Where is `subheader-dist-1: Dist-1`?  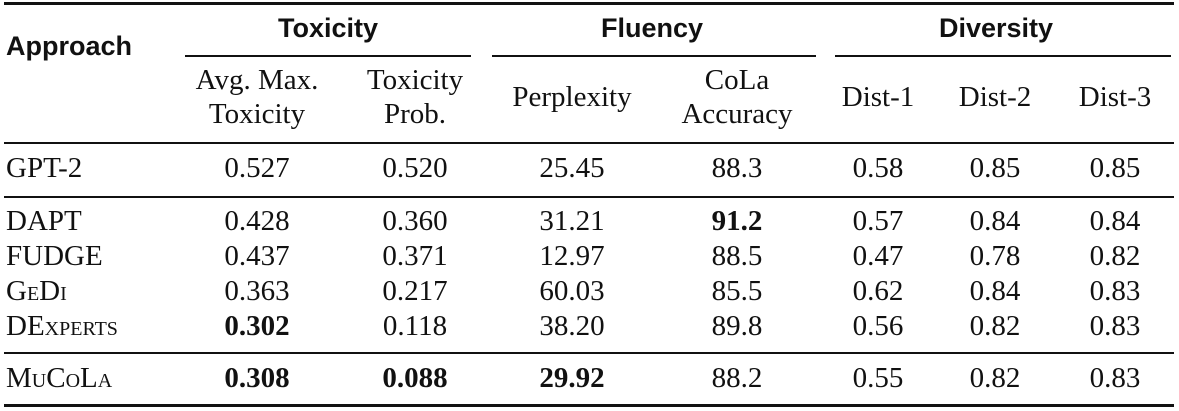
subheader-dist-1: Dist-1 is located at coordinates (878, 97).